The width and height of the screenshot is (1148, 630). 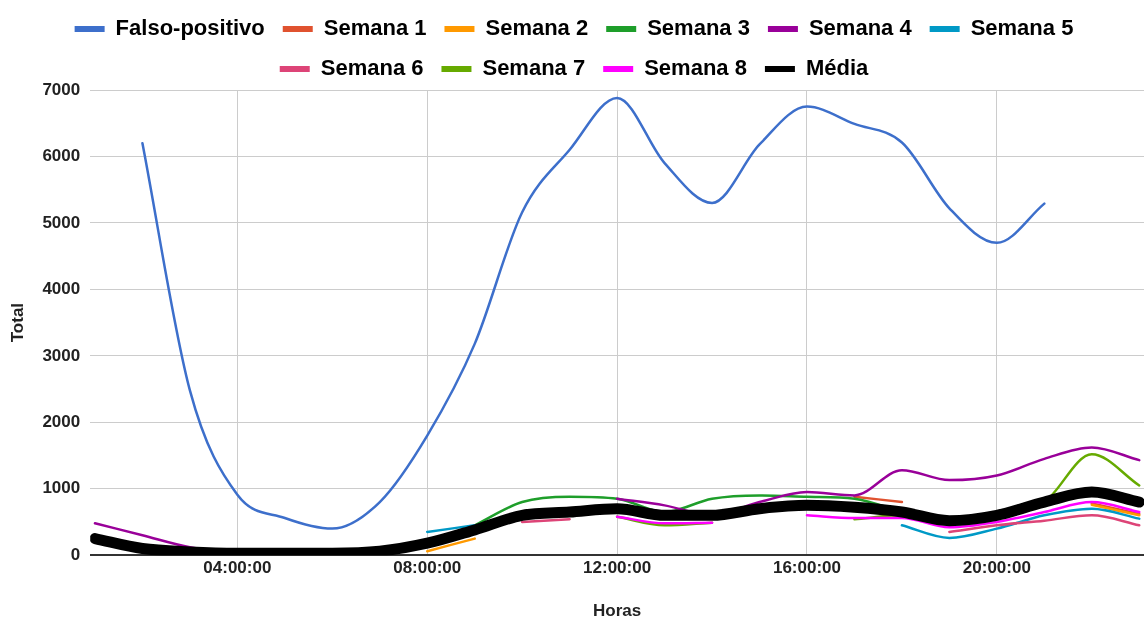 What do you see at coordinates (534, 68) in the screenshot?
I see `legend-label: Semana 7` at bounding box center [534, 68].